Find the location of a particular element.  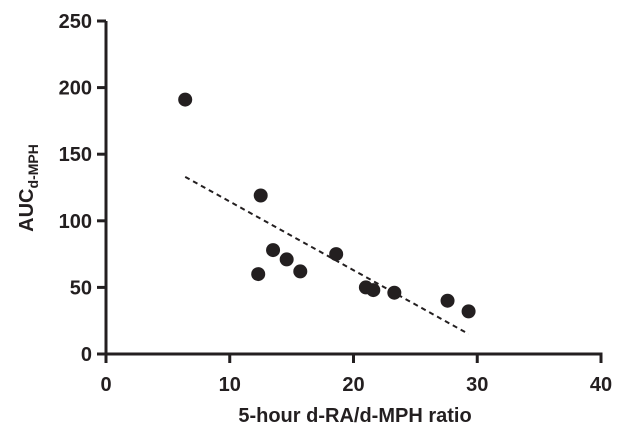

y-axis-title-main: AUC is located at coordinates (27, 209).